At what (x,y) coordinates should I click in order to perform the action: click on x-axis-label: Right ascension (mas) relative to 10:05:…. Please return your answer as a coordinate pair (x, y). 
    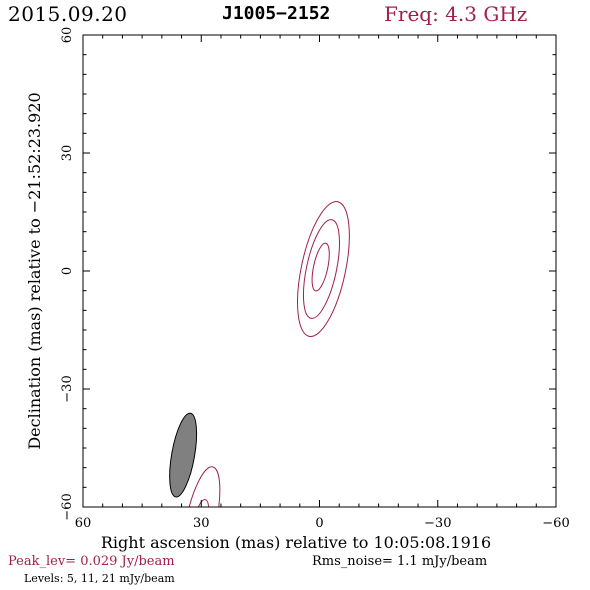
    Looking at the image, I should click on (296, 542).